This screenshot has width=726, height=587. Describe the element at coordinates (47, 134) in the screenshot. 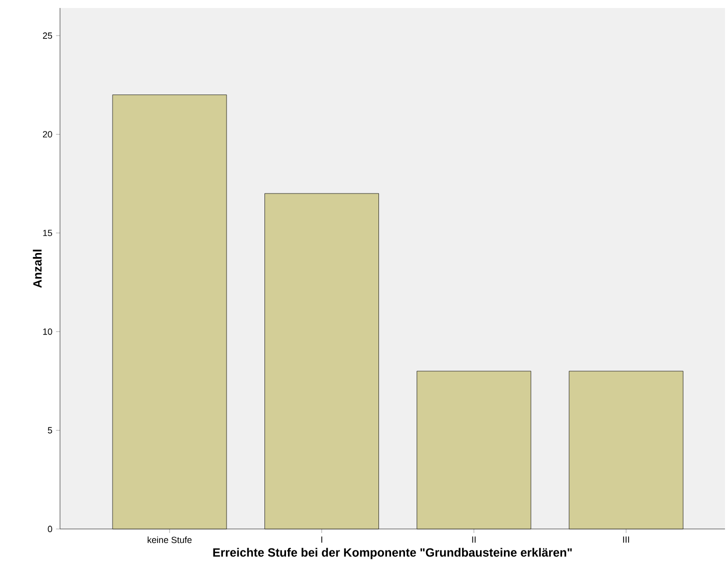

I see `y-tick-label: 20` at that location.